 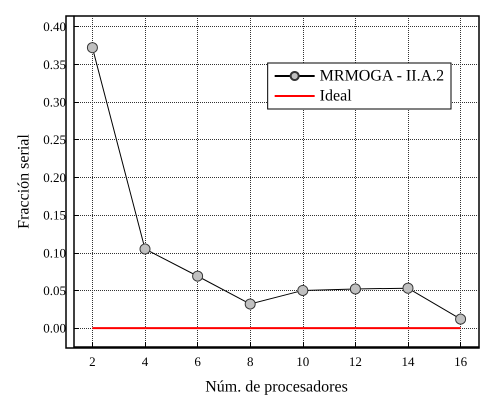 What do you see at coordinates (145, 361) in the screenshot?
I see `x-tick-label: 4` at bounding box center [145, 361].